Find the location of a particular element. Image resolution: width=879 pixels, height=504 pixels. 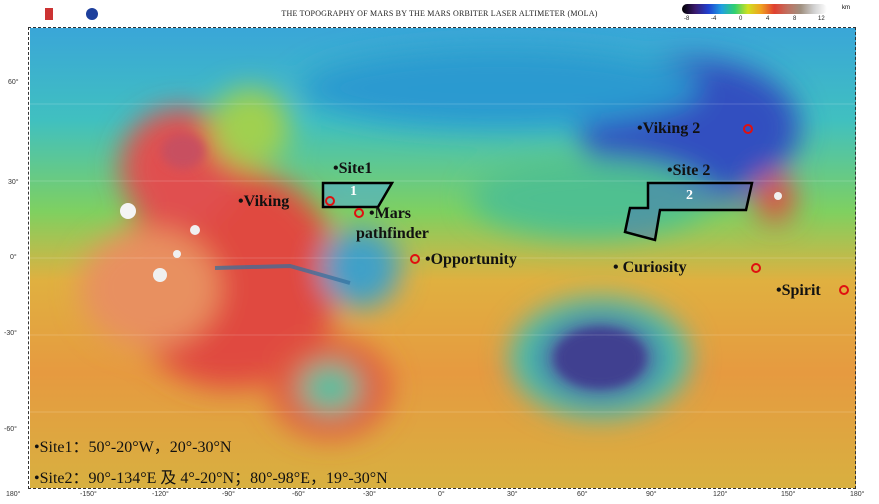

site1-description: •Site1：50°-20°W，20°-30°N is located at coordinates (133, 447).